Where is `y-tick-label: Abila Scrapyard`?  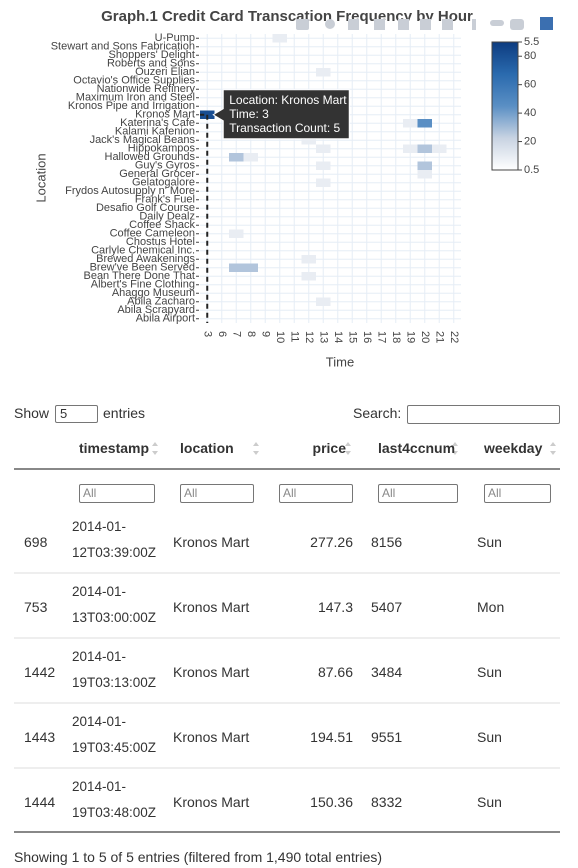
y-tick-label: Abila Scrapyard is located at coordinates (156, 310).